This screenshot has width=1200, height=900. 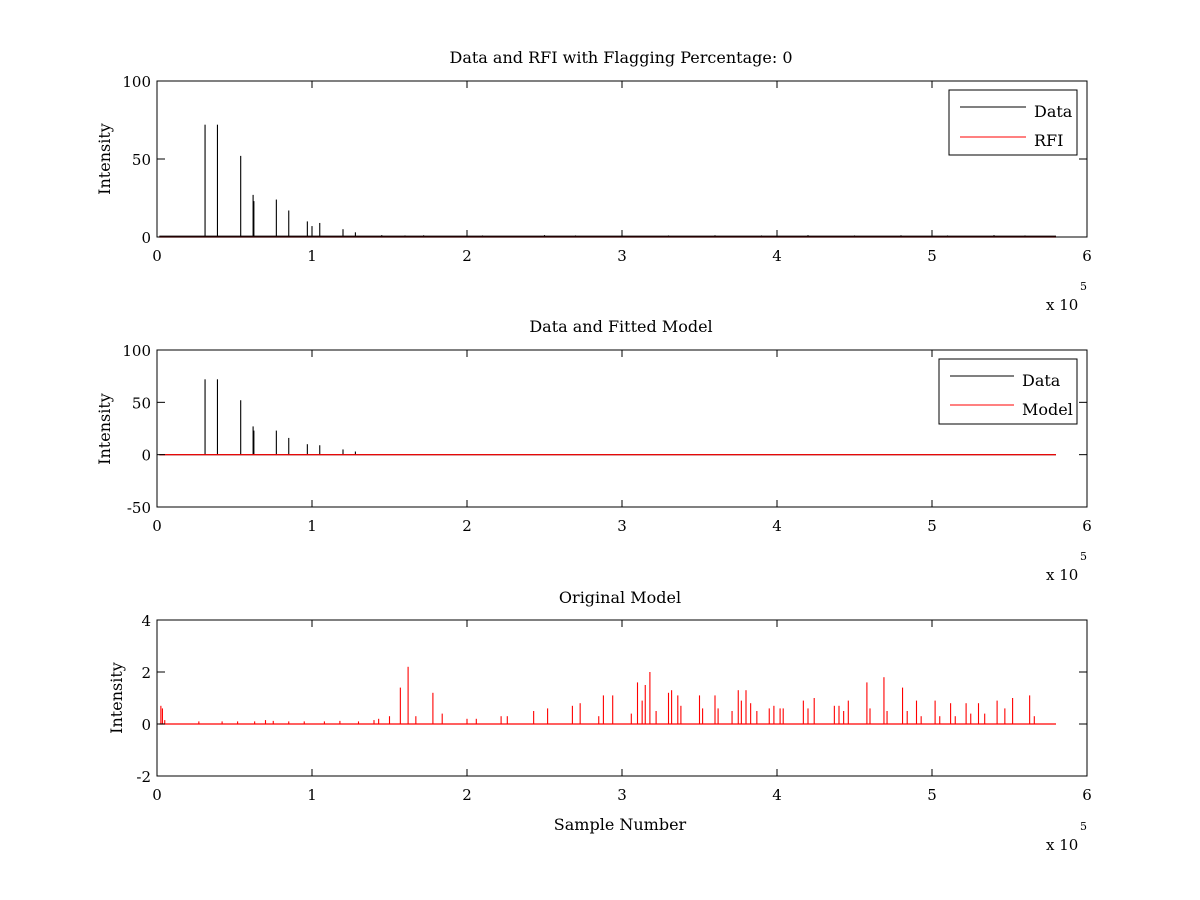 I want to click on legend-entry-rfi: RFI, so click(x=1048, y=140).